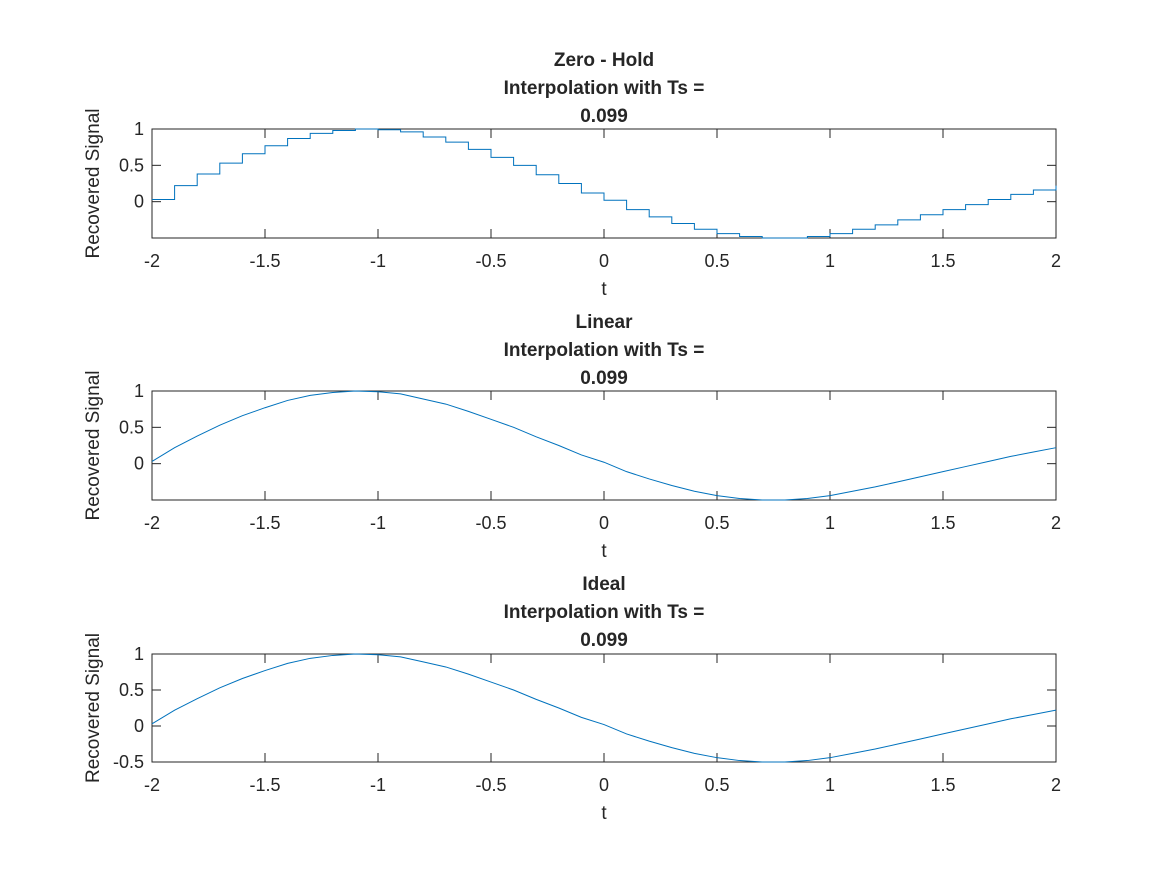 The height and width of the screenshot is (875, 1167). I want to click on chart-title-line: Linear, so click(604, 322).